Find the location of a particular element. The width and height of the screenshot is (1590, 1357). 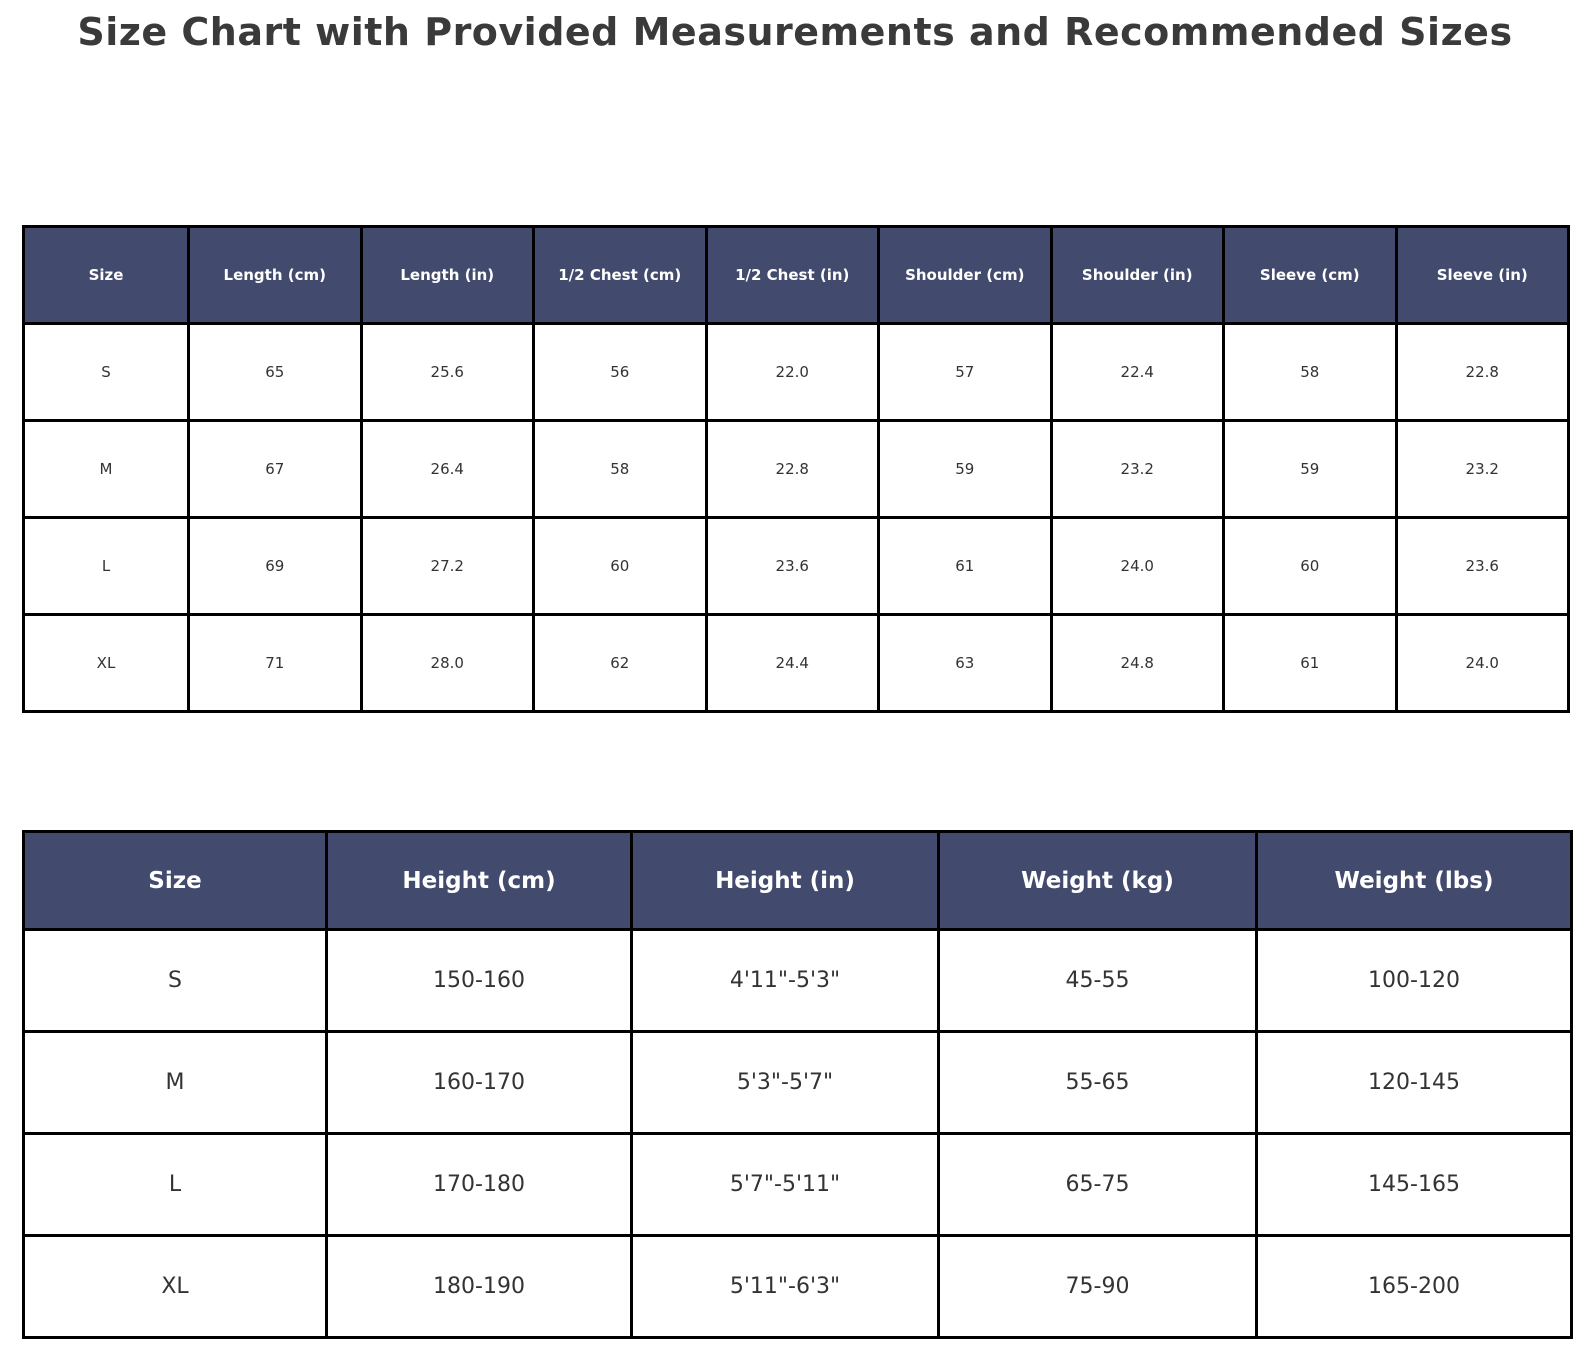

measurements-row-xl: XL 71 28.0 62 24.4 63 24.8 61 24.0 is located at coordinates (796, 663).